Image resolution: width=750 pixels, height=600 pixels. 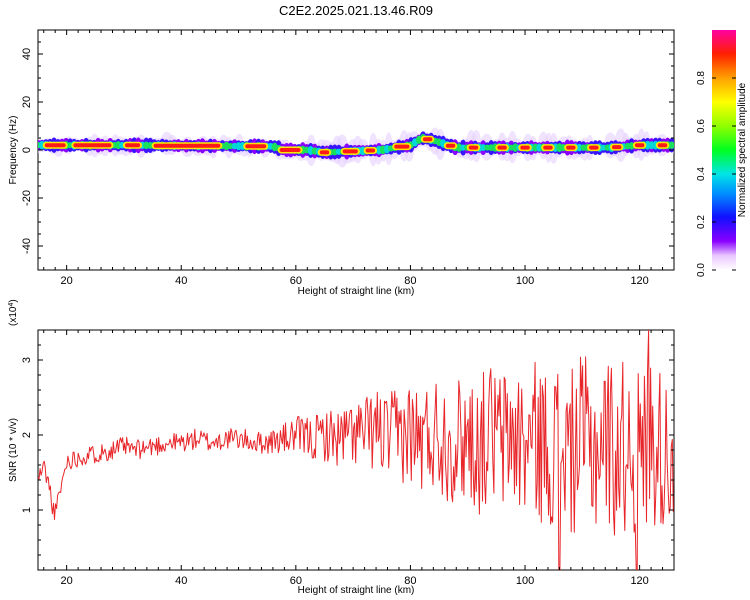 What do you see at coordinates (701, 78) in the screenshot?
I see `colorbar-tick-label: 0.8` at bounding box center [701, 78].